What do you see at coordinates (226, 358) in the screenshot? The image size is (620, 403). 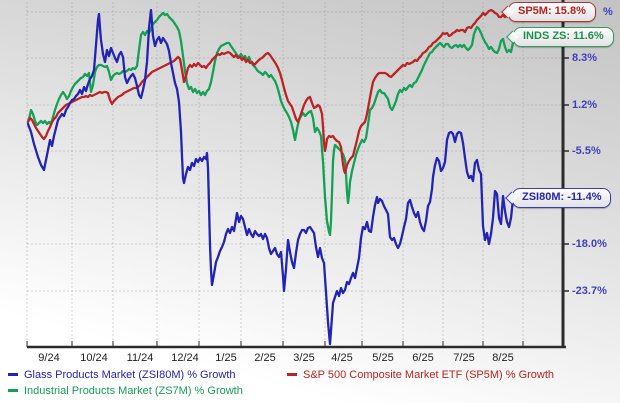 I see `x-tick-label: 1/25` at bounding box center [226, 358].